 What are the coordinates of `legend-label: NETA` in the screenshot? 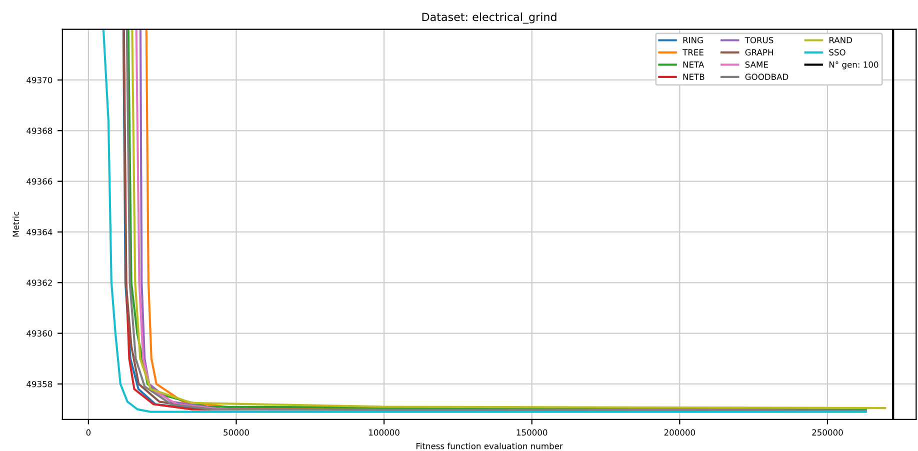 It's located at (693, 65).